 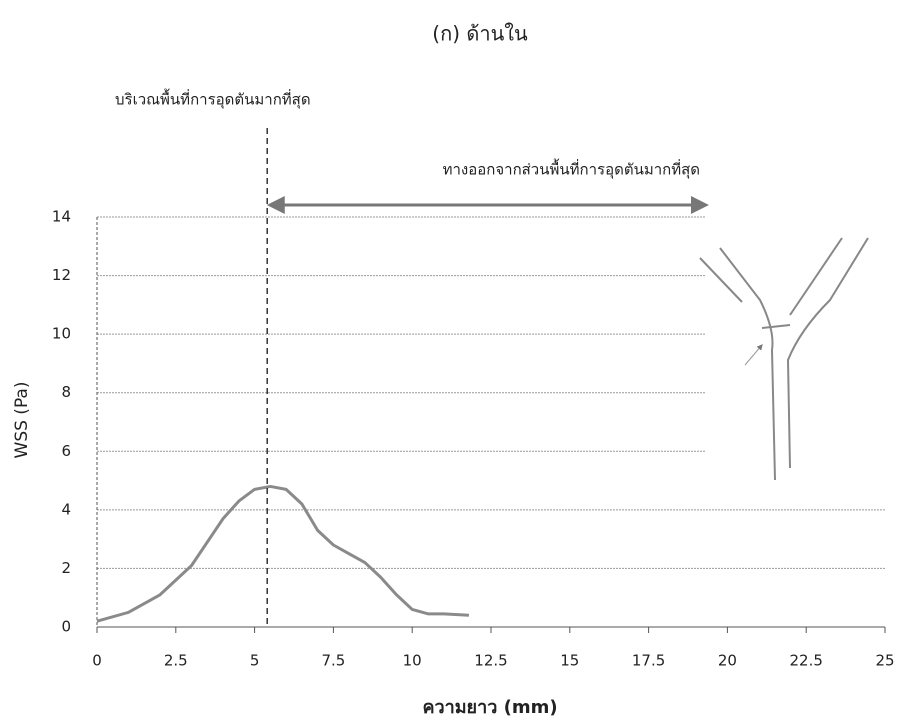 What do you see at coordinates (805, 661) in the screenshot?
I see `x-tick-label: 22.5` at bounding box center [805, 661].